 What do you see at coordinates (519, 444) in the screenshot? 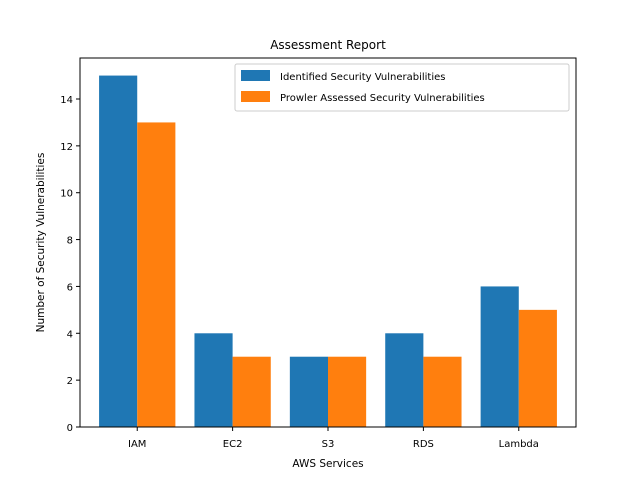
I see `x-tick-label: Lambda` at bounding box center [519, 444].